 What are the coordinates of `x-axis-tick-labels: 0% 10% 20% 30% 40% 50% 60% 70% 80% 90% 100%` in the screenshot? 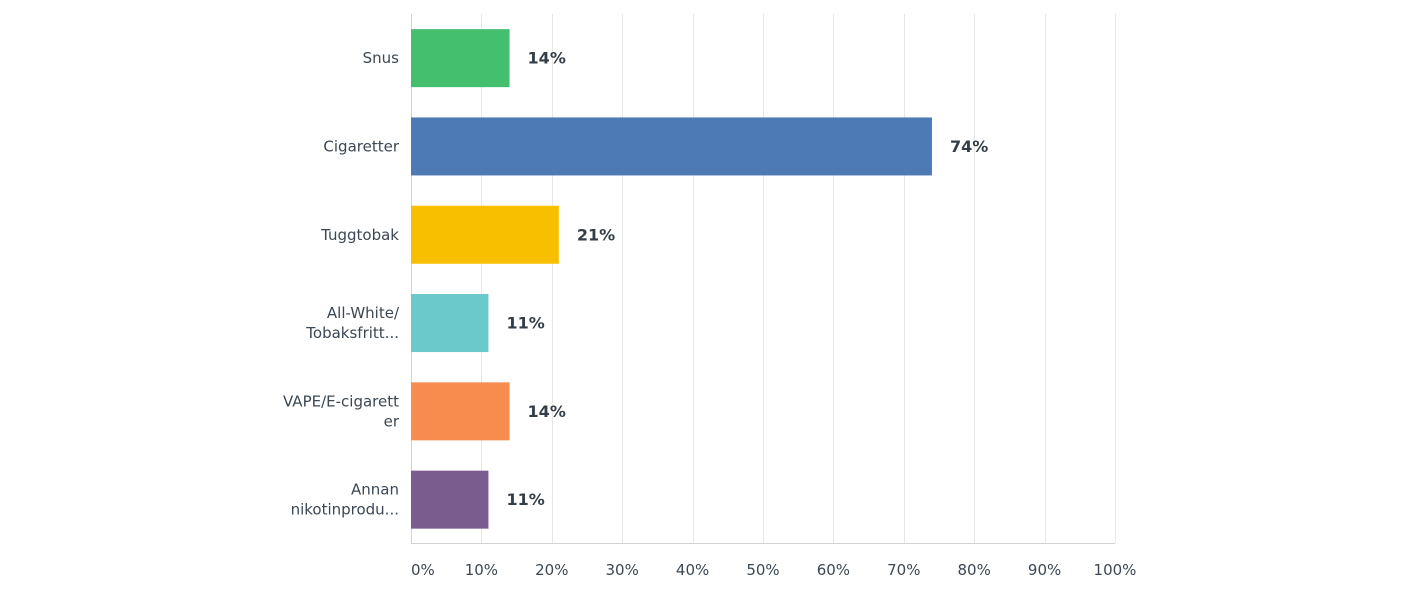 It's located at (773, 570).